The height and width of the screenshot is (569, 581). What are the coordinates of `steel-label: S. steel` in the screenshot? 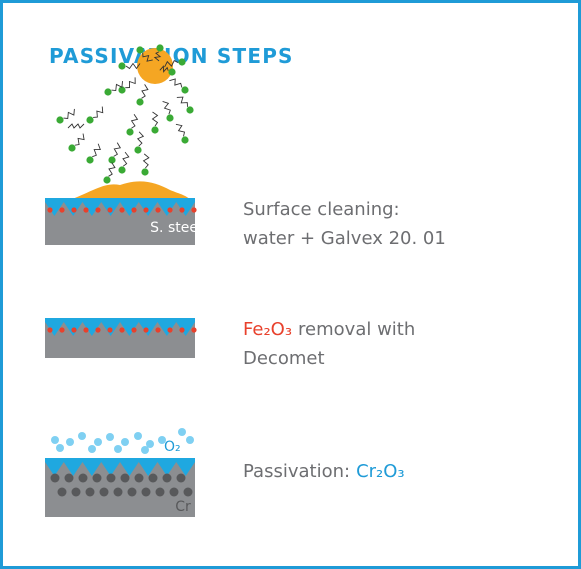 It's located at (176, 228).